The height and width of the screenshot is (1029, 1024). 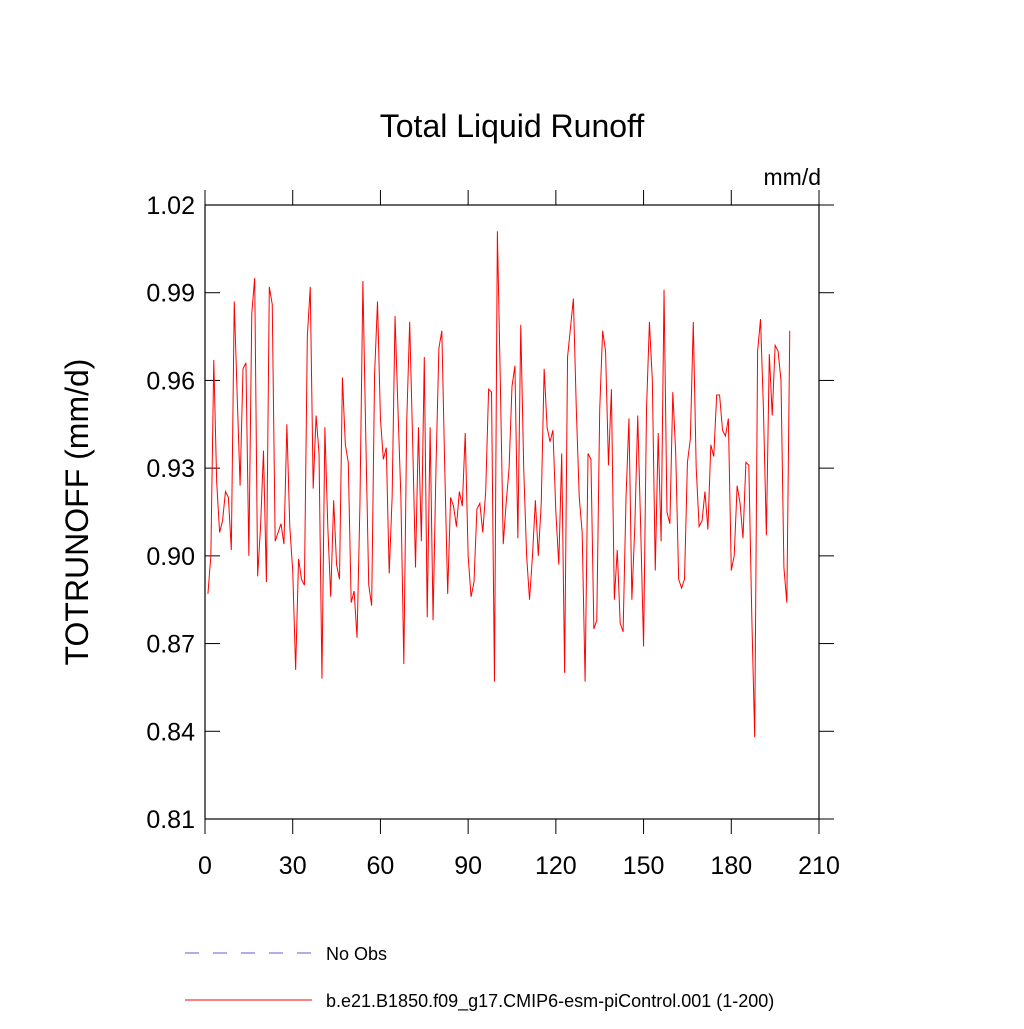 I want to click on units-label: mm/d, so click(x=793, y=177).